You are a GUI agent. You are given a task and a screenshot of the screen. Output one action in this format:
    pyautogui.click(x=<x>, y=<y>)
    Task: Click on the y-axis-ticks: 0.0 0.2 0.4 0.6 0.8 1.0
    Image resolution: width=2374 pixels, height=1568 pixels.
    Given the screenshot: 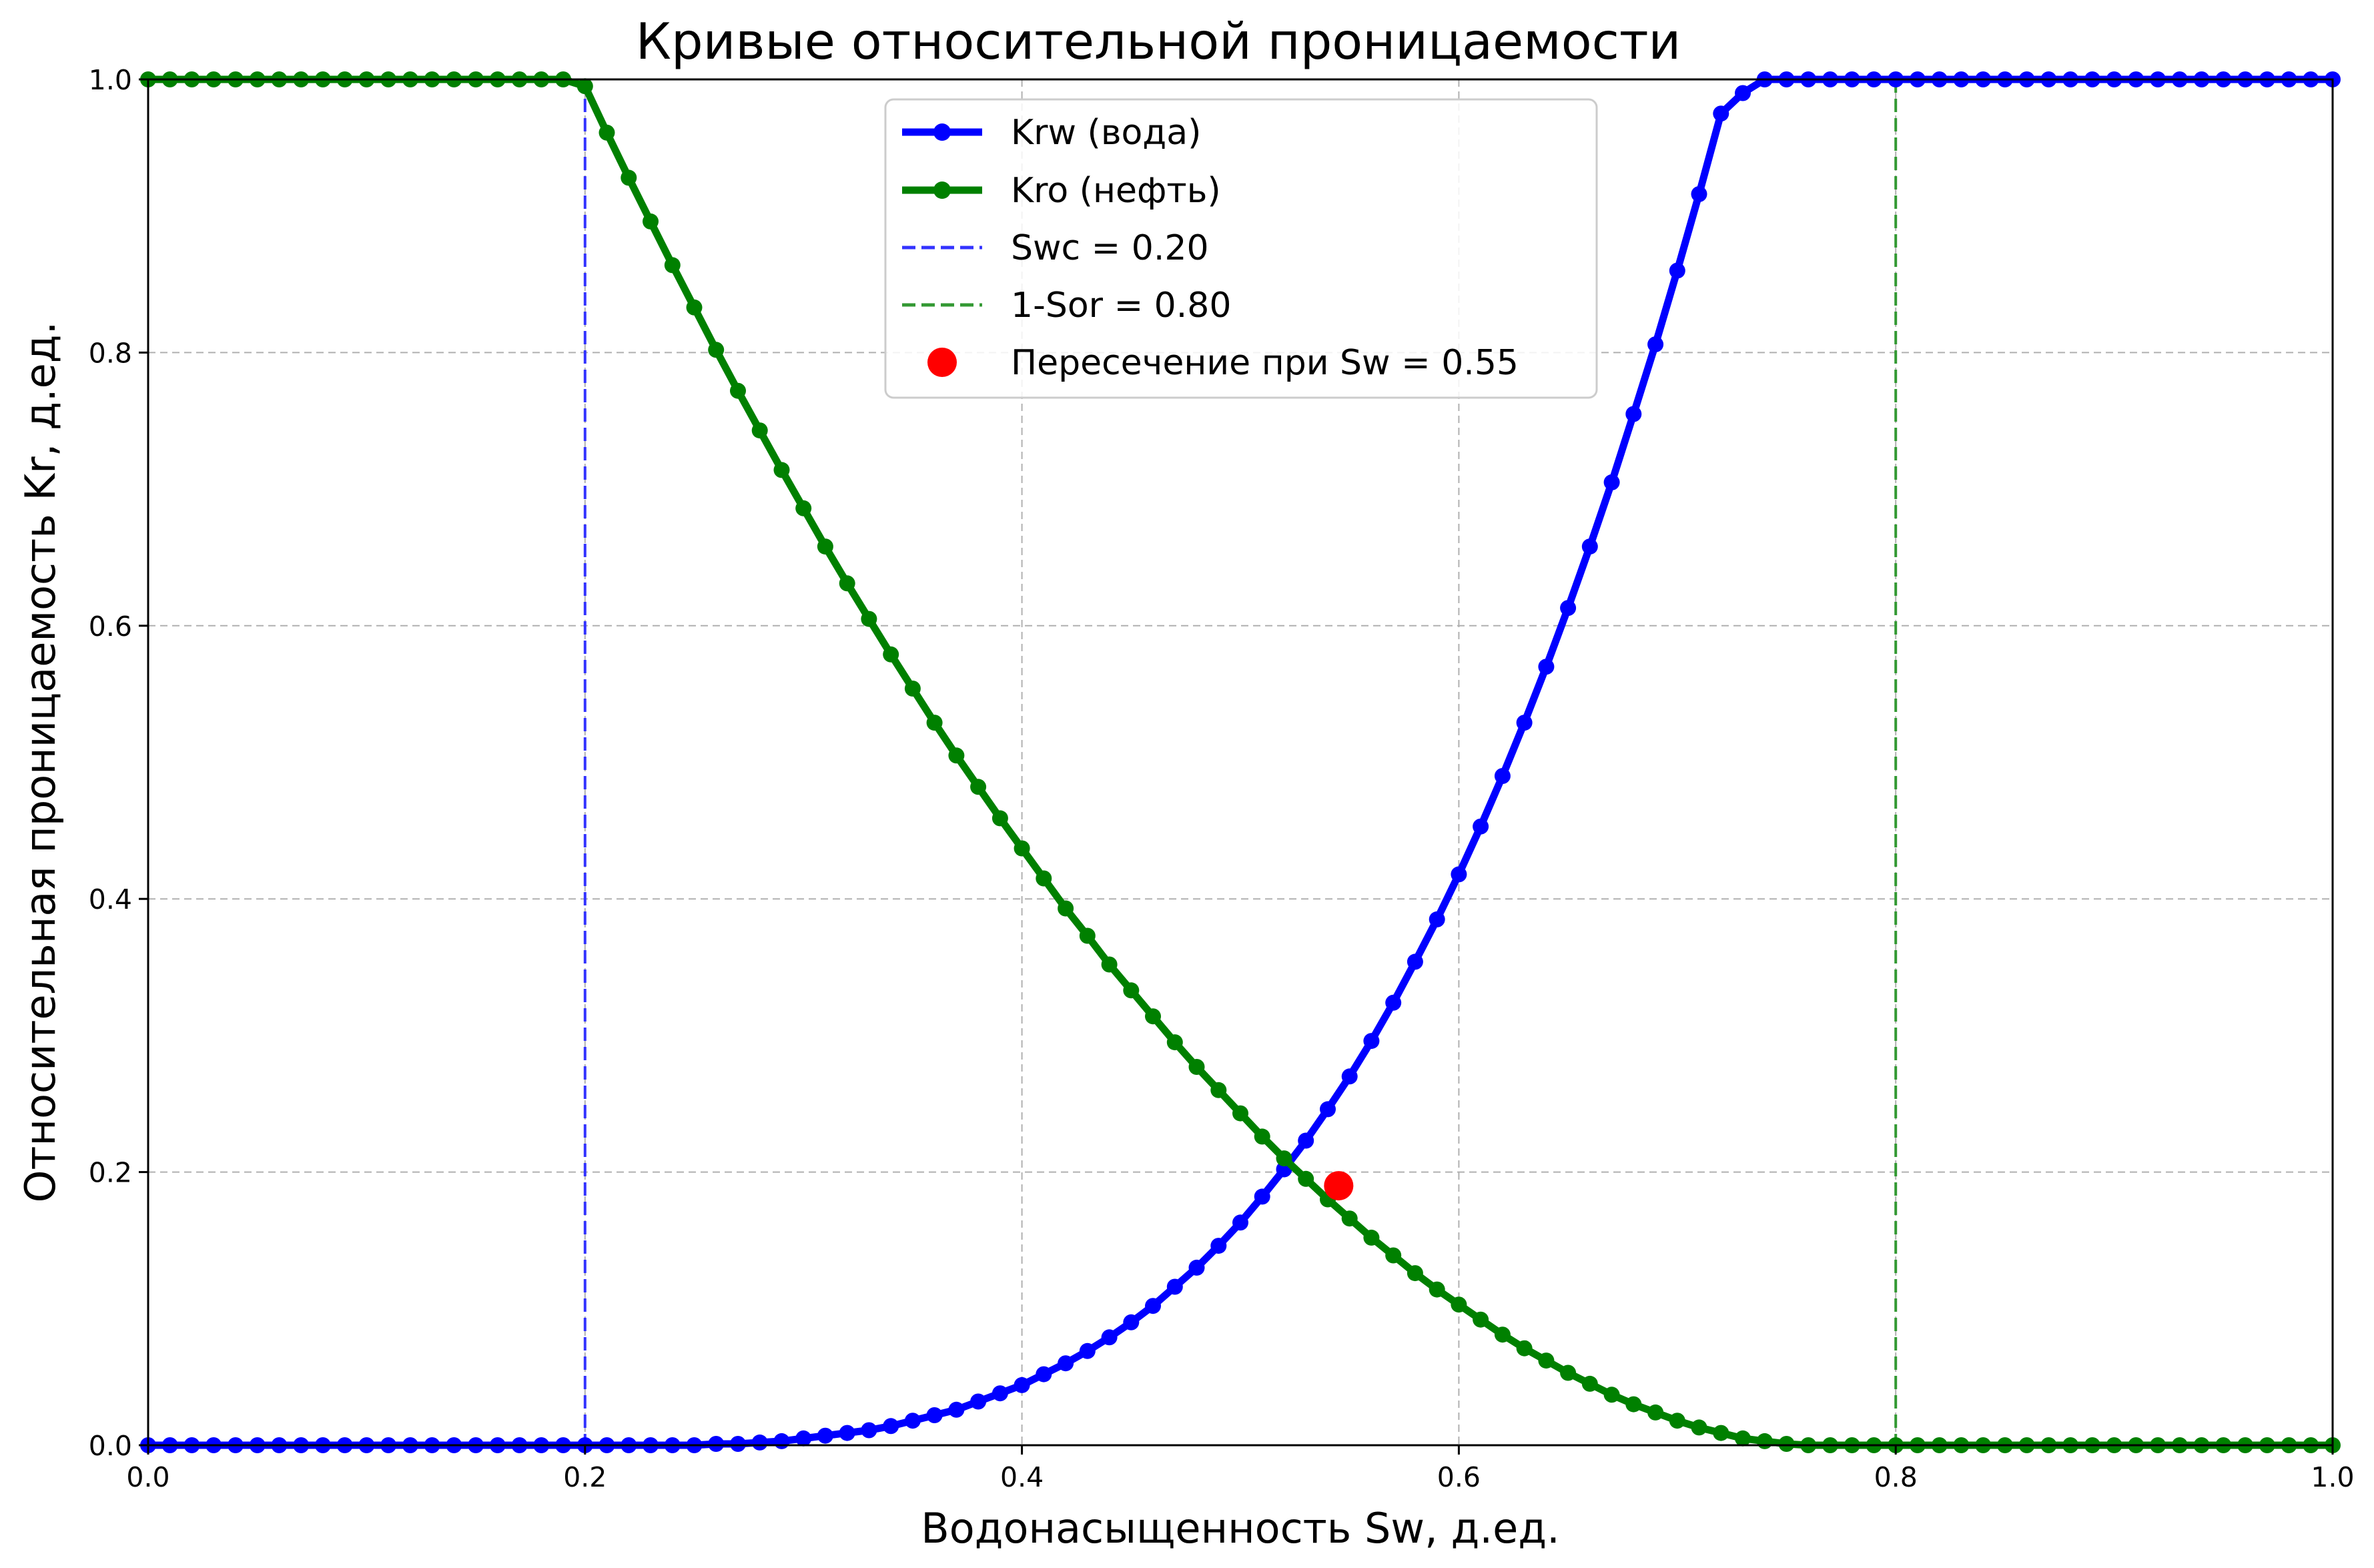 What is the action you would take?
    pyautogui.click(x=118, y=763)
    